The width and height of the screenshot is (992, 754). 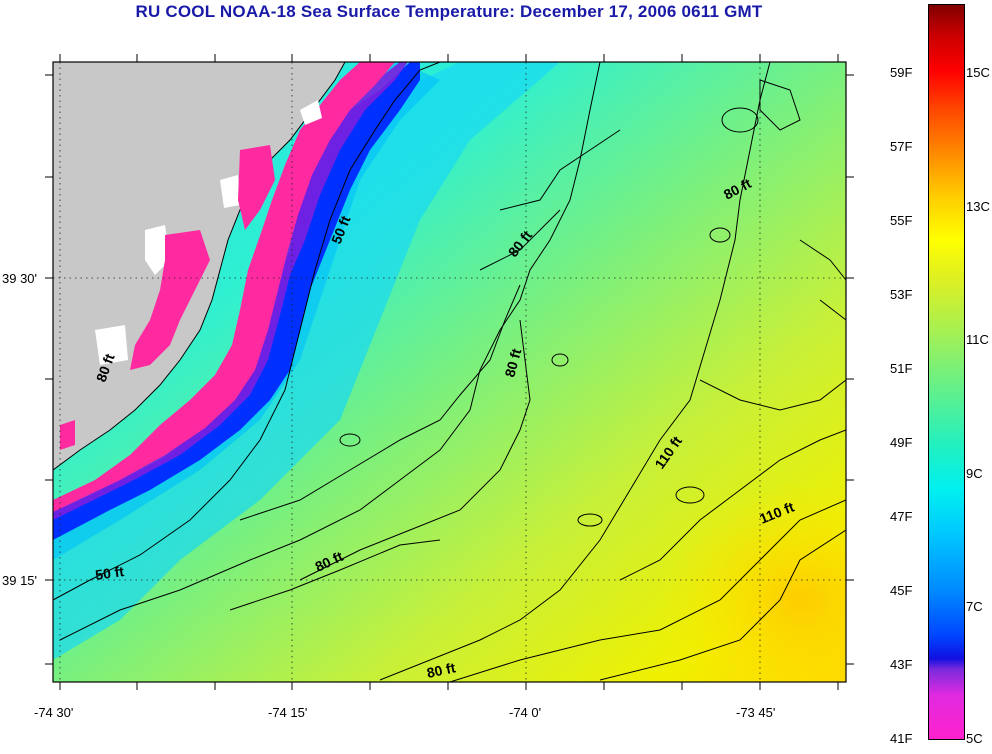 What do you see at coordinates (946, 372) in the screenshot?
I see `temperature-colorbar` at bounding box center [946, 372].